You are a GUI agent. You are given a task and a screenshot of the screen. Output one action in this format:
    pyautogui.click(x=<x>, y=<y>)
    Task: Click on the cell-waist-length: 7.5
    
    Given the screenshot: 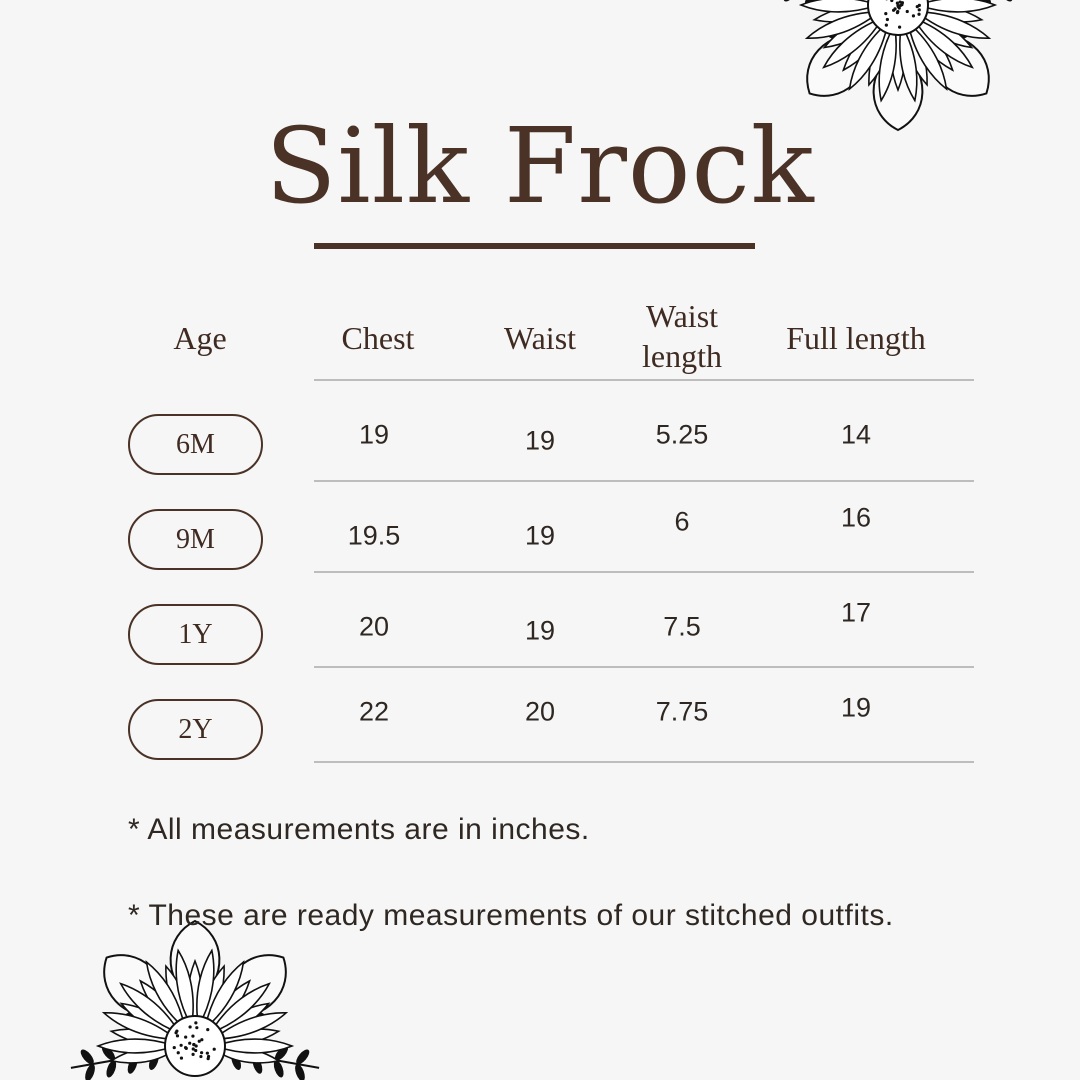 What is the action you would take?
    pyautogui.click(x=682, y=627)
    